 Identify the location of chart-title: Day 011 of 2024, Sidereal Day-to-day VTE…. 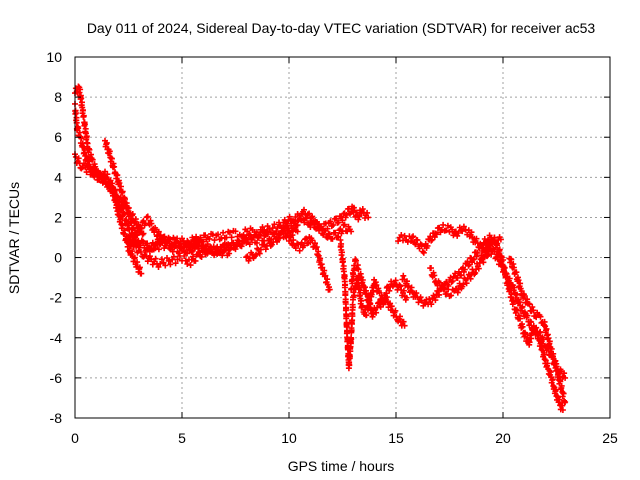
(341, 28).